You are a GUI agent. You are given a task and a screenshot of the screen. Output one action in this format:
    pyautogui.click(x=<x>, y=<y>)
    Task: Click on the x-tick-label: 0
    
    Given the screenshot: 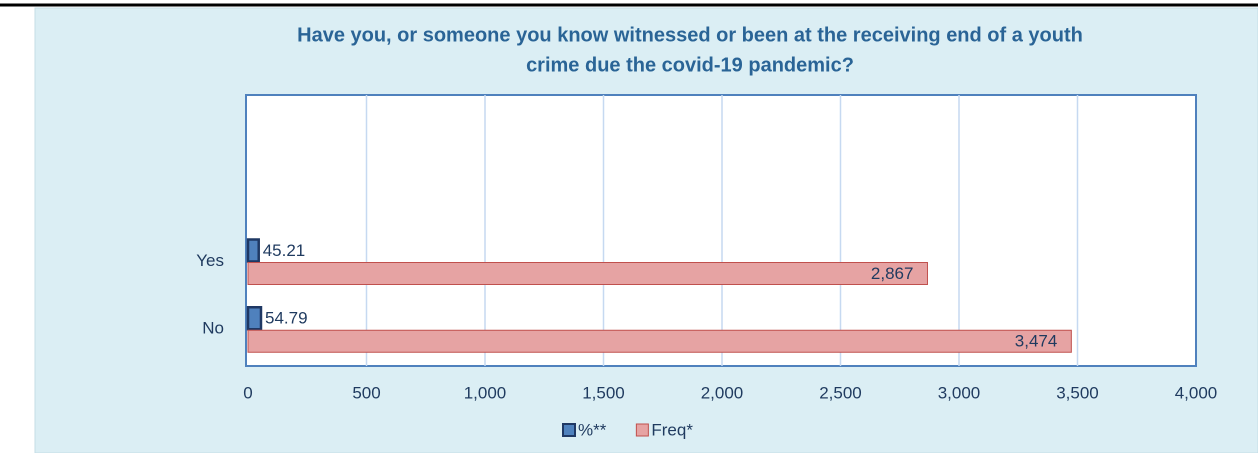 What is the action you would take?
    pyautogui.click(x=247, y=392)
    